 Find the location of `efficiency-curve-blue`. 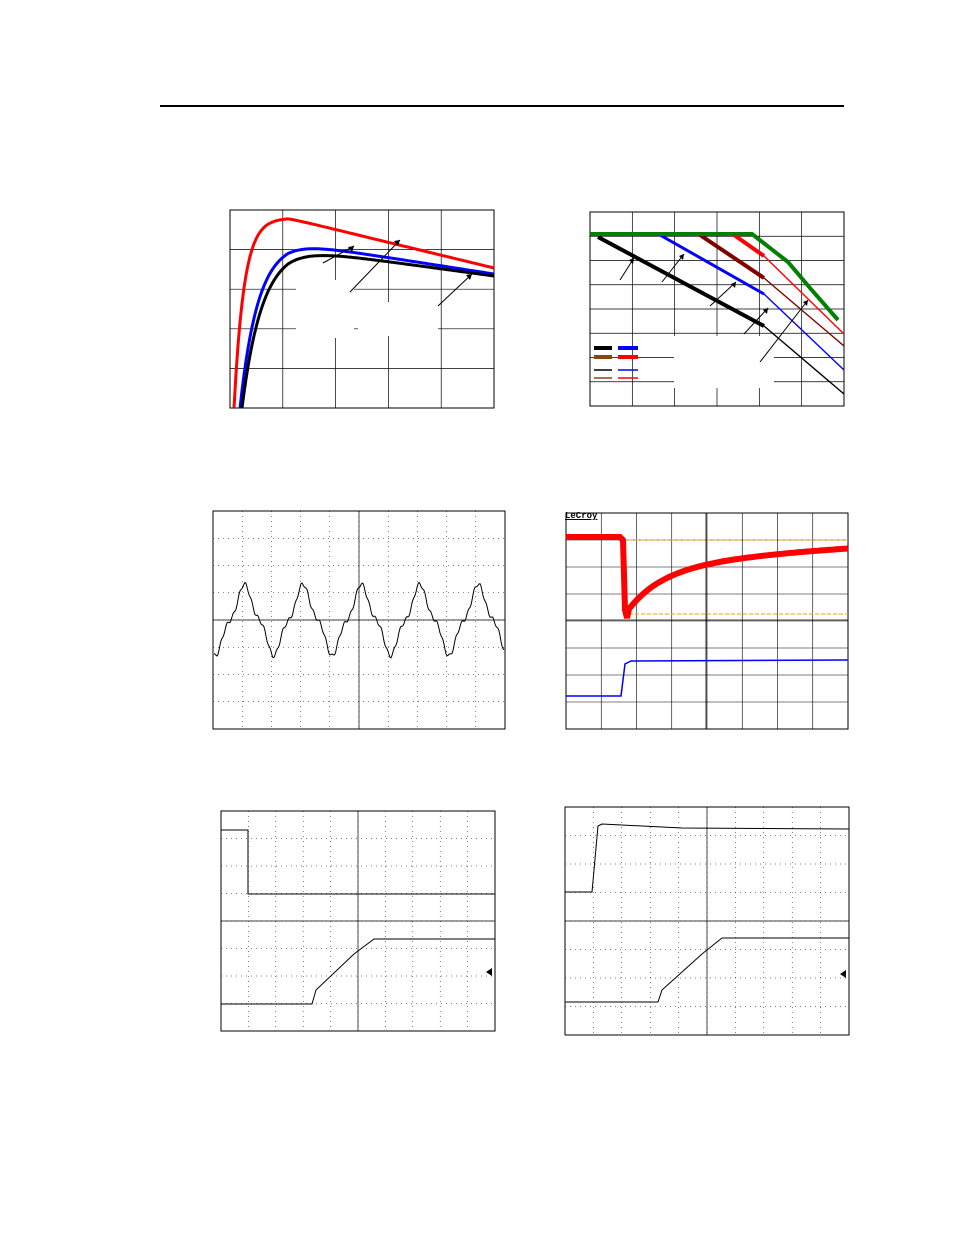

efficiency-curve-blue is located at coordinates (366, 328).